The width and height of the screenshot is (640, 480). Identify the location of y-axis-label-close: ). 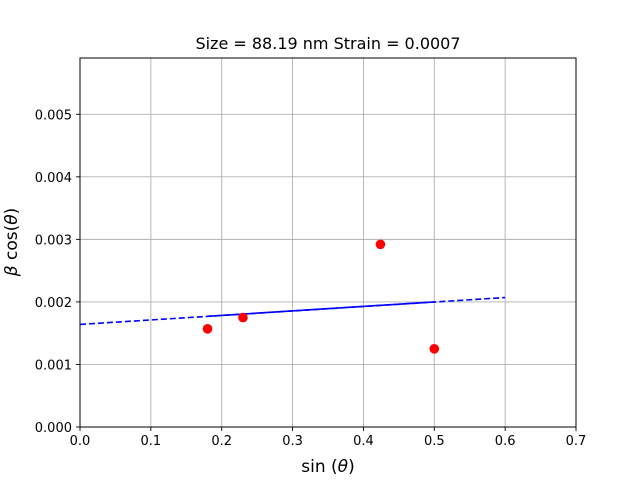
(12, 211).